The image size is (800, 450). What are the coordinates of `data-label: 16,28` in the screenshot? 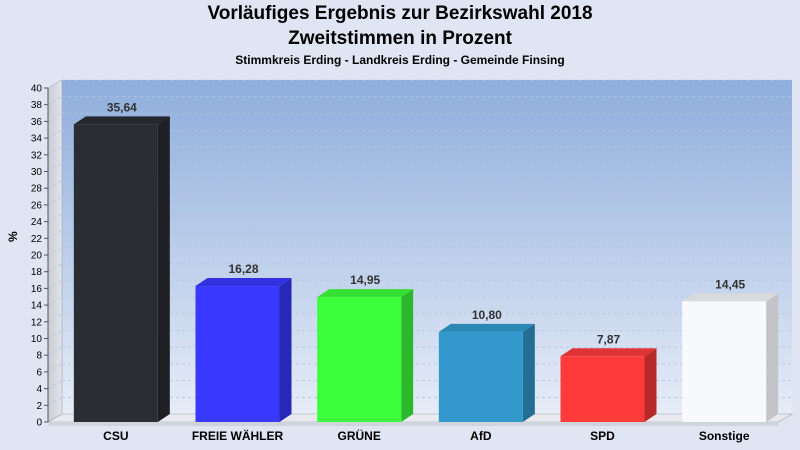 It's located at (243, 269).